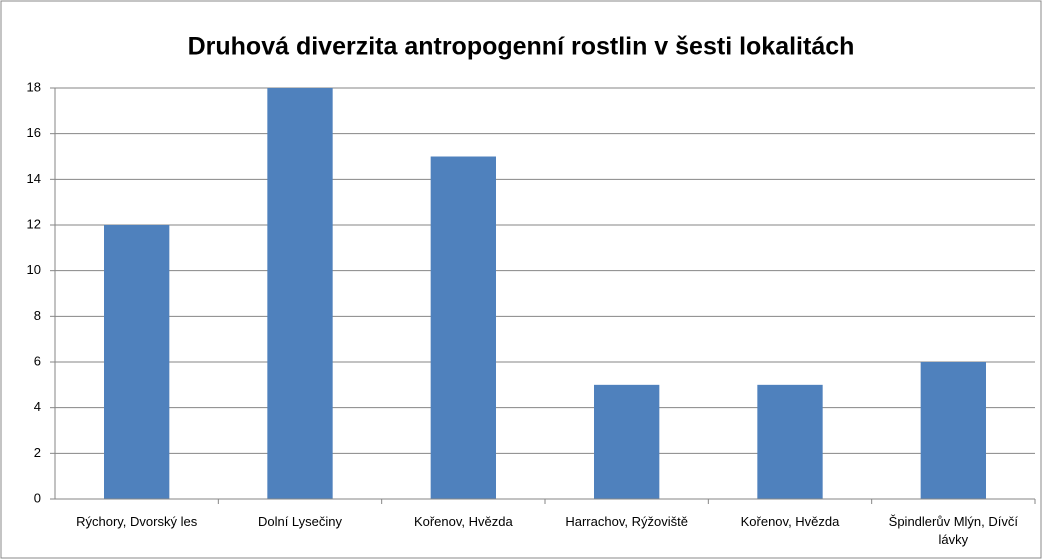 The image size is (1043, 560). I want to click on y-tick-label: 18, so click(34, 86).